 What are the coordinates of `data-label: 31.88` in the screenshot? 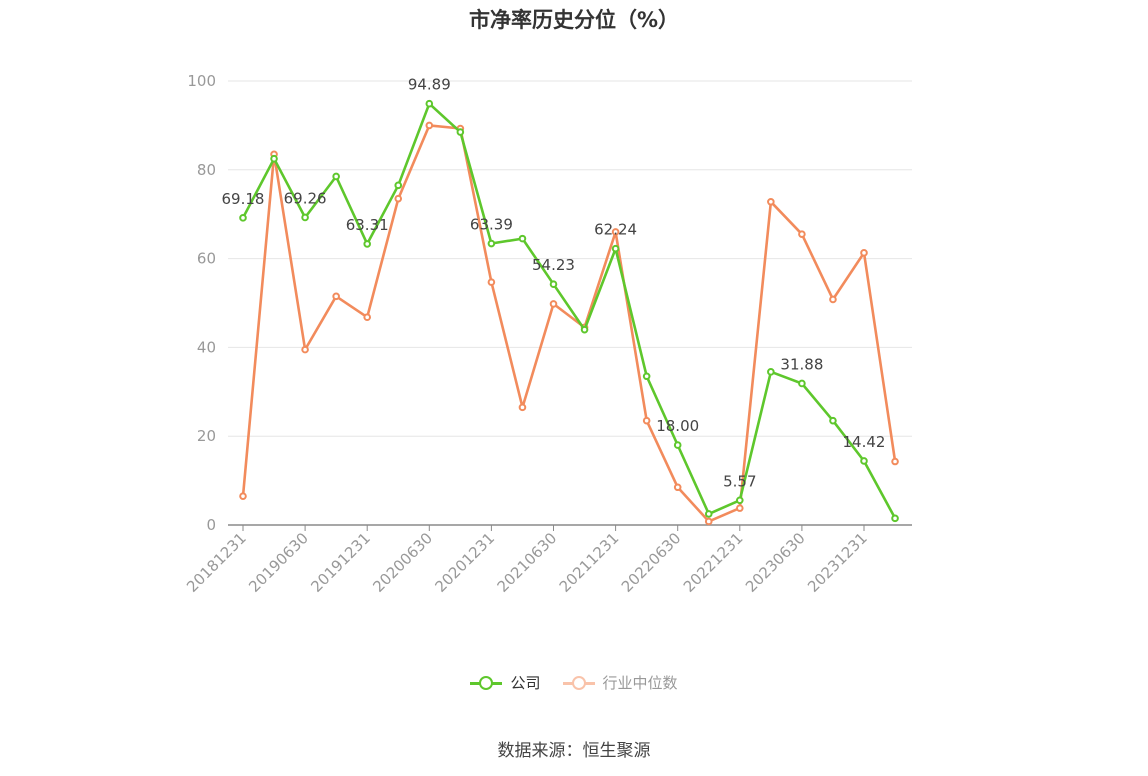 It's located at (801, 364).